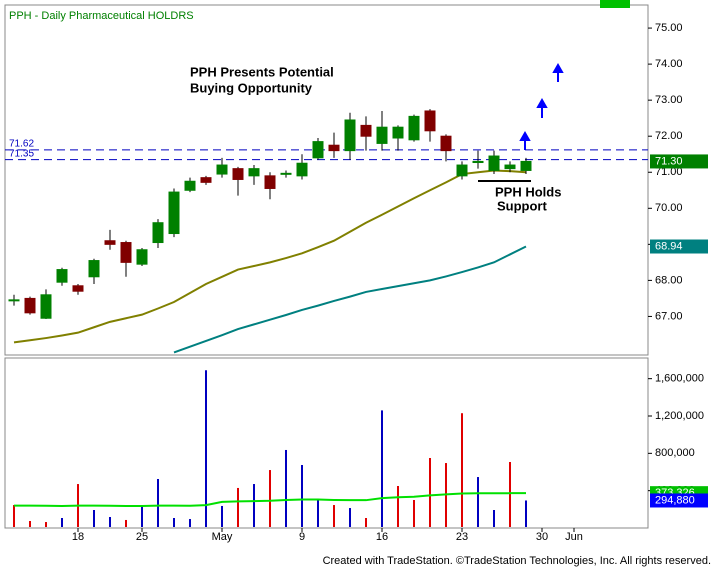  Describe the element at coordinates (302, 537) in the screenshot. I see `x-tick-label: 9` at that location.